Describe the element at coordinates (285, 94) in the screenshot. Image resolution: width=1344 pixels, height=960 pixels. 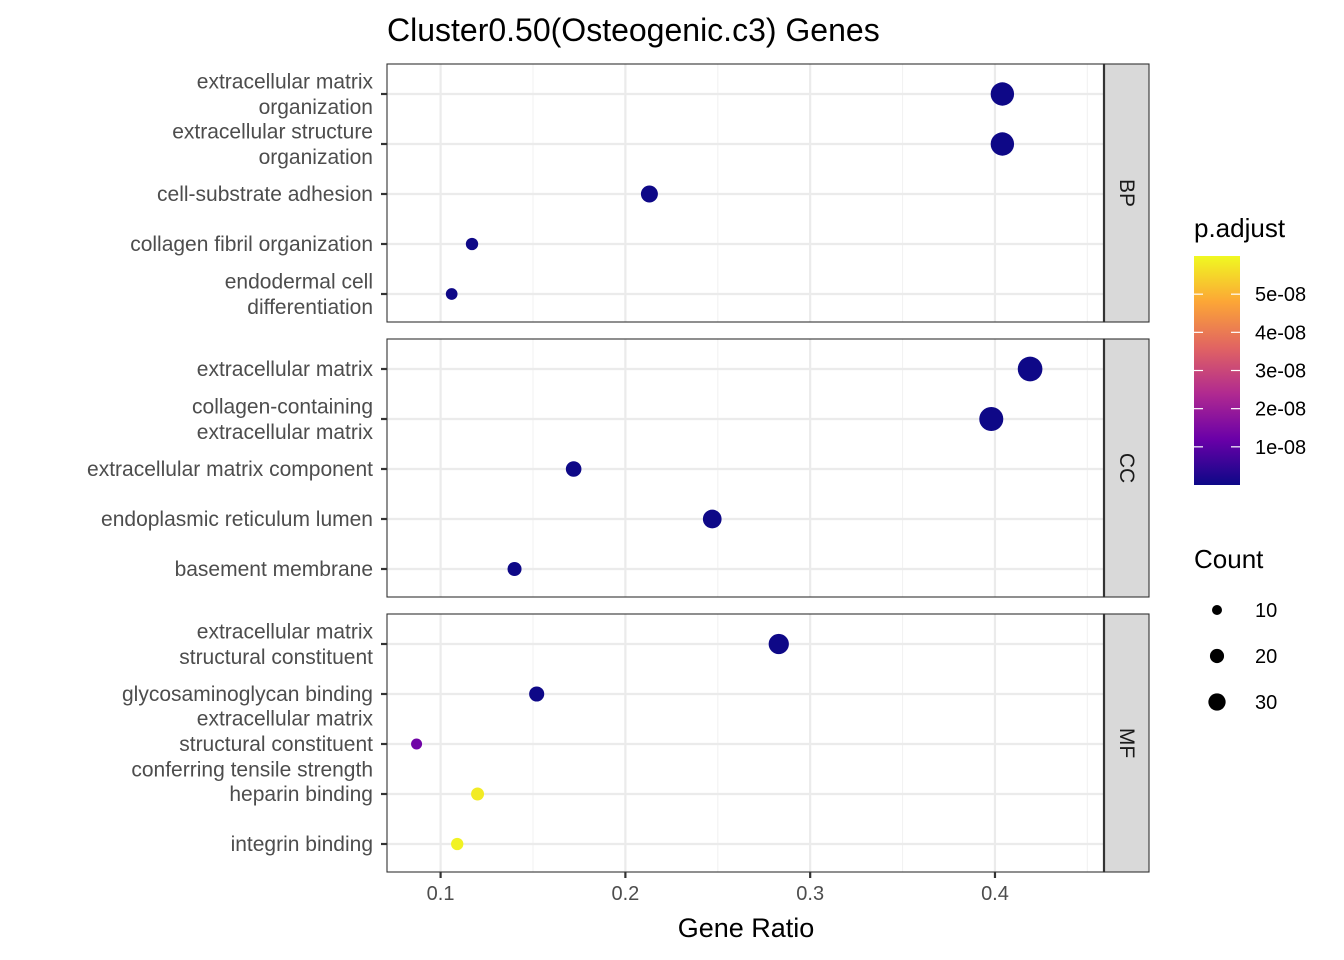
I see `y-tick-label: extracellular matrix organization` at that location.